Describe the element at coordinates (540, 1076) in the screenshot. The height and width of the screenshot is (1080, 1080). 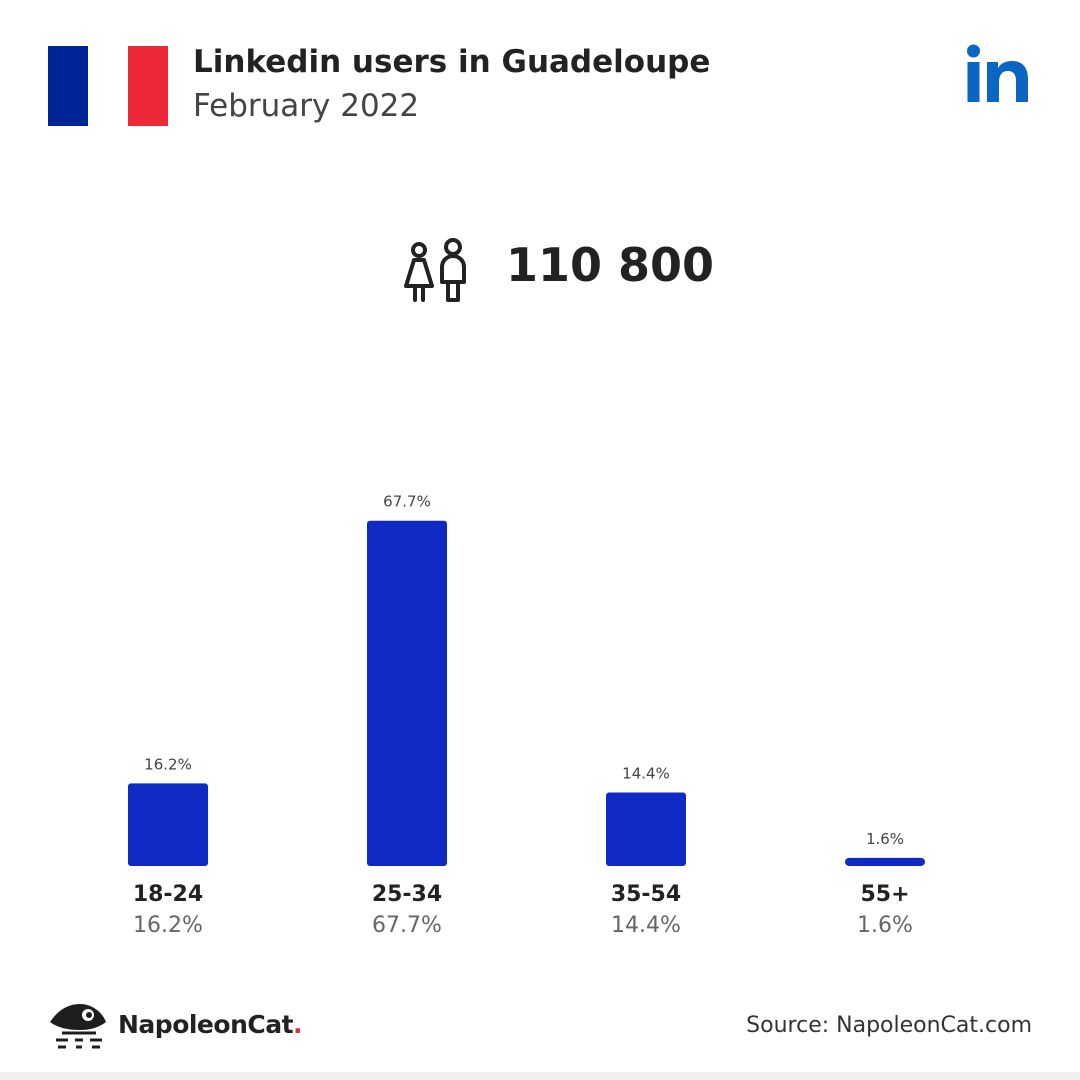
I see `bottom-strip` at that location.